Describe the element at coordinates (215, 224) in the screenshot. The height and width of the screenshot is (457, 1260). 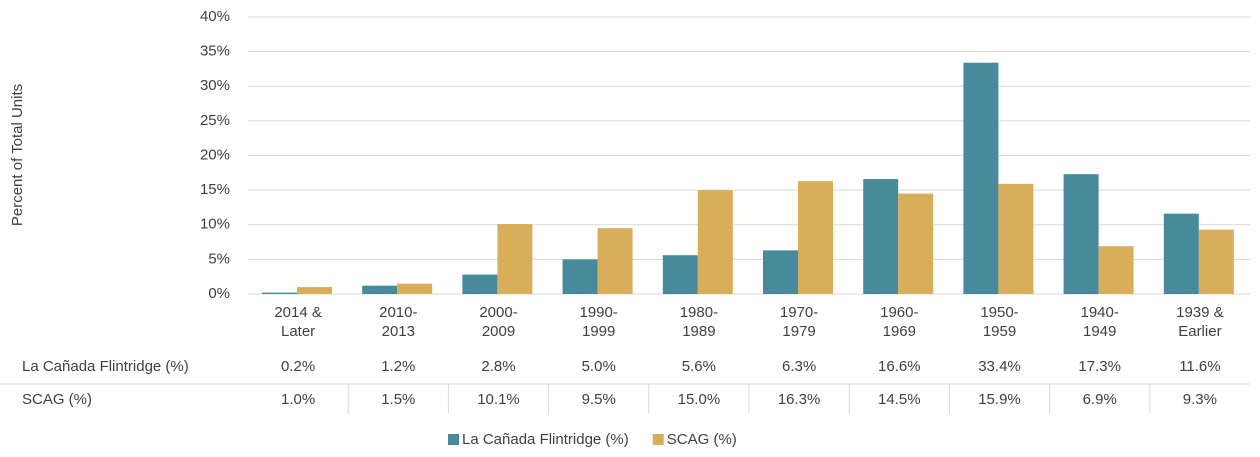
I see `y-tick-label: 10%` at that location.